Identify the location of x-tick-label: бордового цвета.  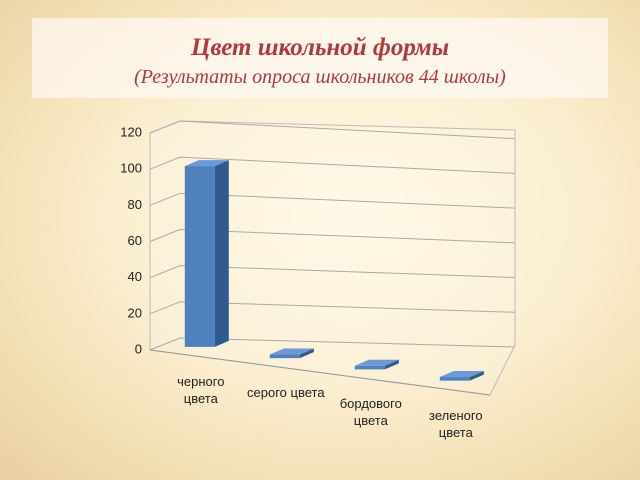
(370, 412).